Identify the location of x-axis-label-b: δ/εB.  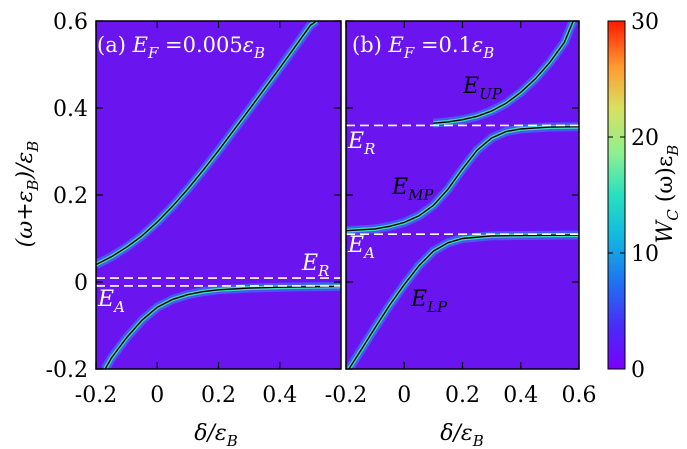
(462, 435).